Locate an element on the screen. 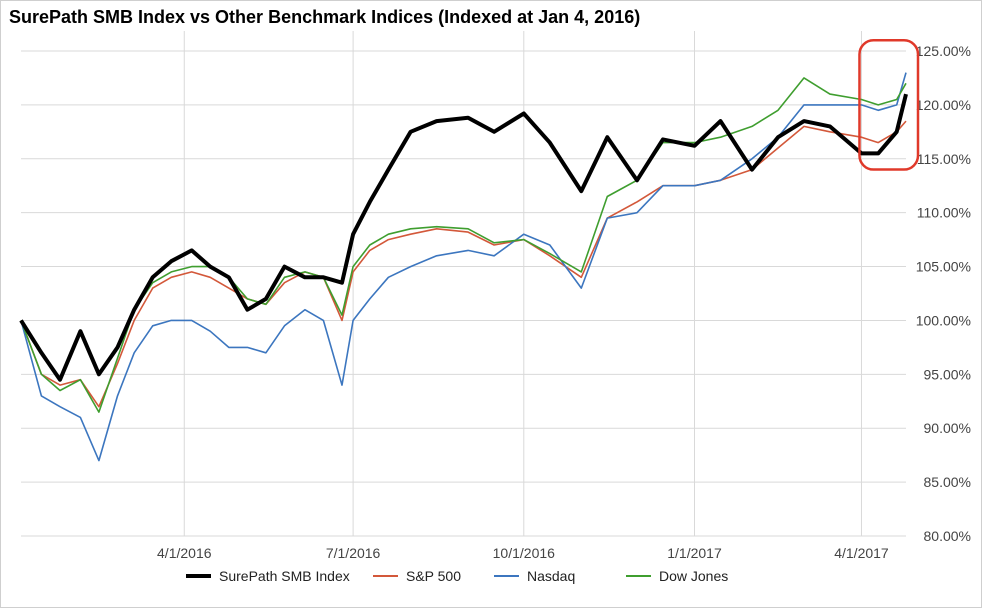 Image resolution: width=982 pixels, height=608 pixels. y-tick-label: 85.00% is located at coordinates (947, 482).